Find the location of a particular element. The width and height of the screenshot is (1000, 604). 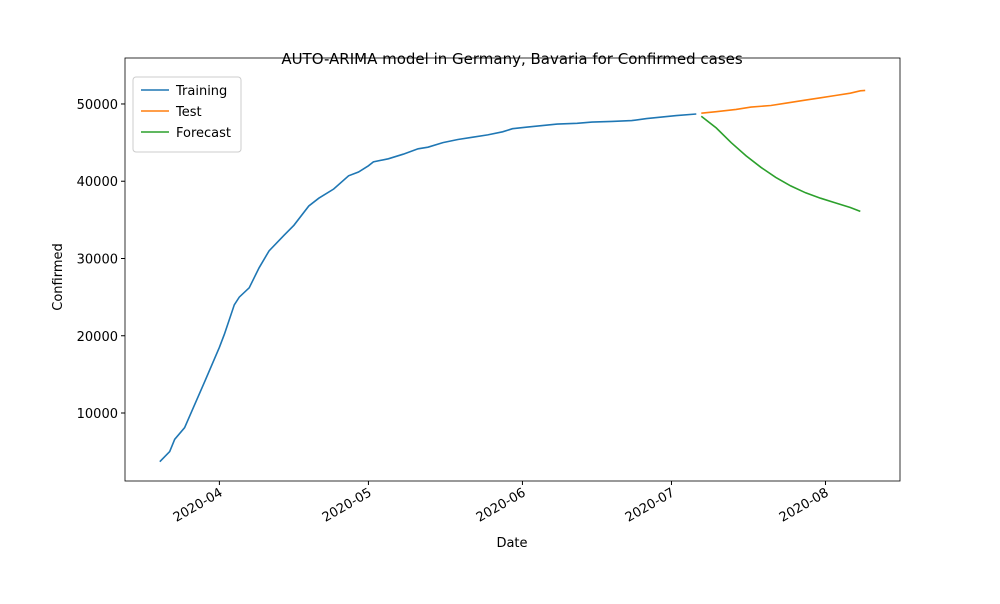

legend-label: Test is located at coordinates (188, 112).